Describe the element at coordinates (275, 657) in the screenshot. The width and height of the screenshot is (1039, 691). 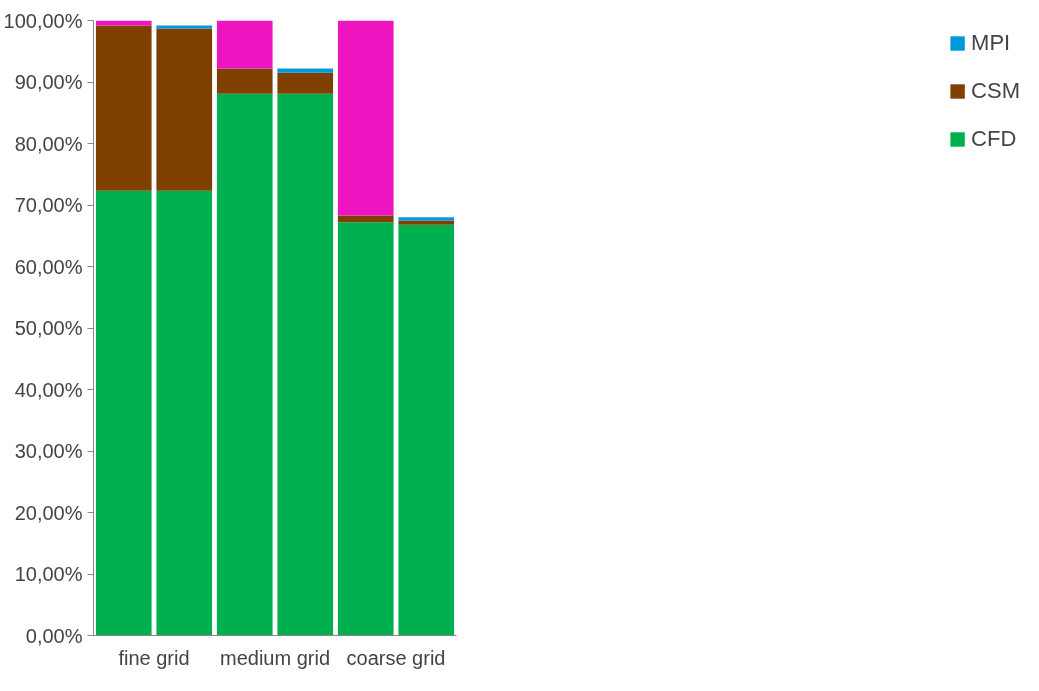
I see `x-tick-label: medium grid` at that location.